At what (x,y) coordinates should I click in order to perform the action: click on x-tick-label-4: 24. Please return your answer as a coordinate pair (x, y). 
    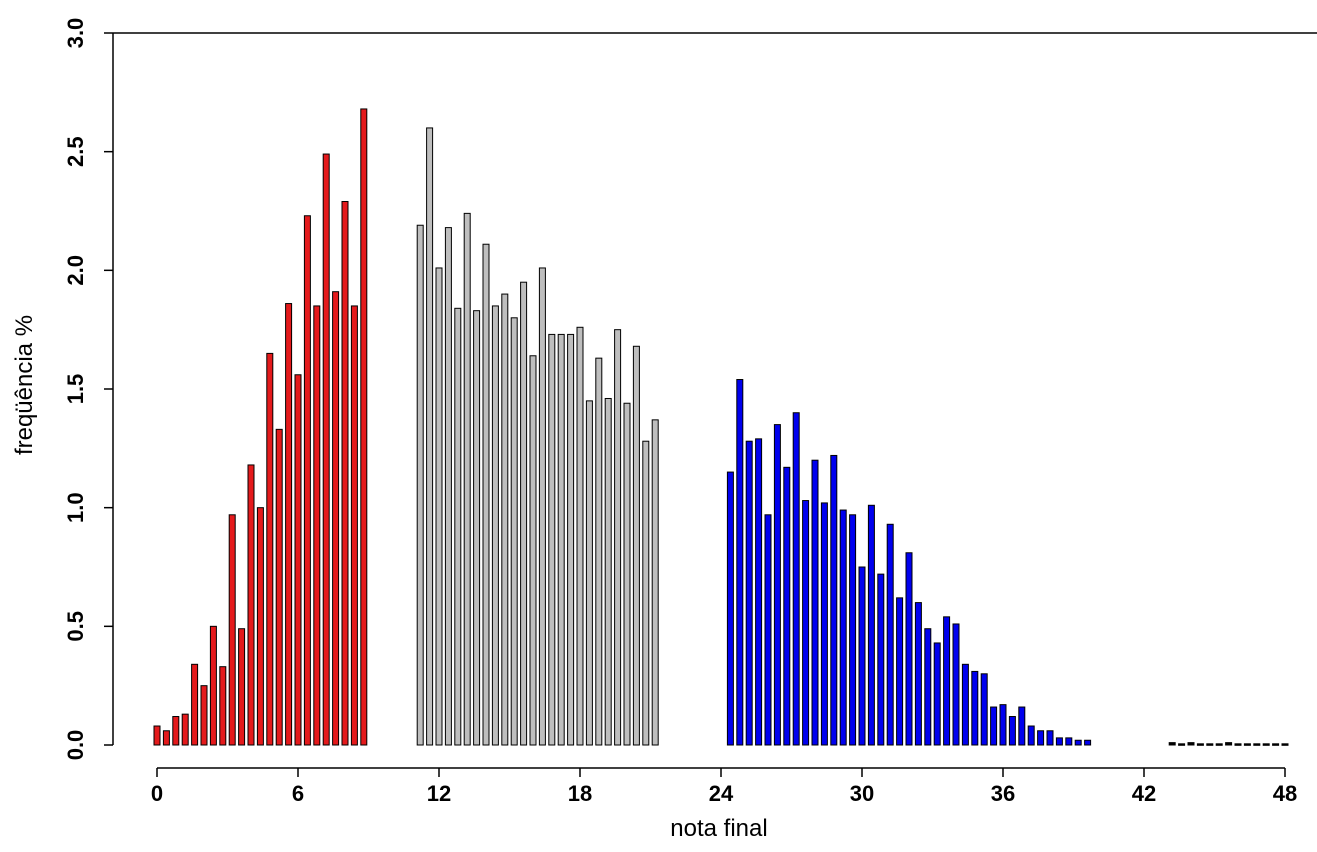
    Looking at the image, I should click on (721, 793).